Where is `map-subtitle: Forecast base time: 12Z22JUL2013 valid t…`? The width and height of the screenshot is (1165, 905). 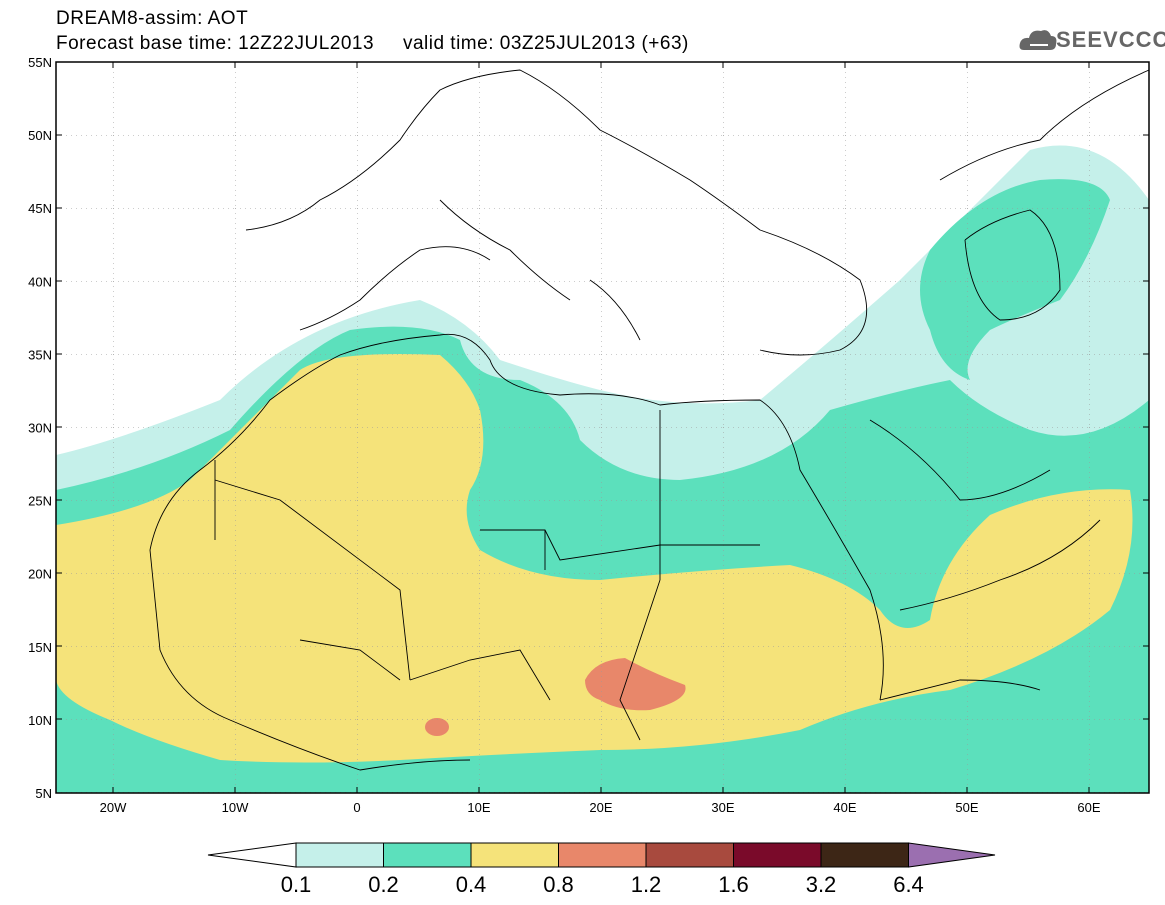
map-subtitle: Forecast base time: 12Z22JUL2013 valid t… is located at coordinates (372, 43).